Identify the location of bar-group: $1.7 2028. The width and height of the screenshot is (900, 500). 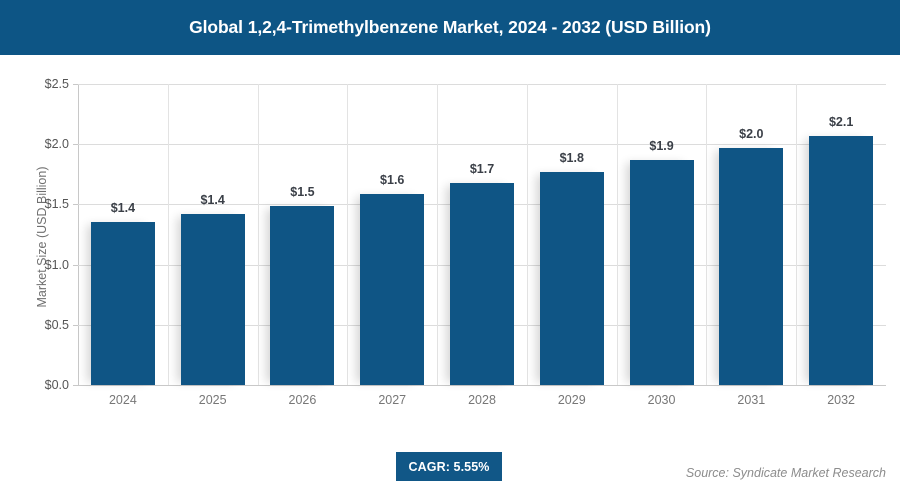
(482, 245).